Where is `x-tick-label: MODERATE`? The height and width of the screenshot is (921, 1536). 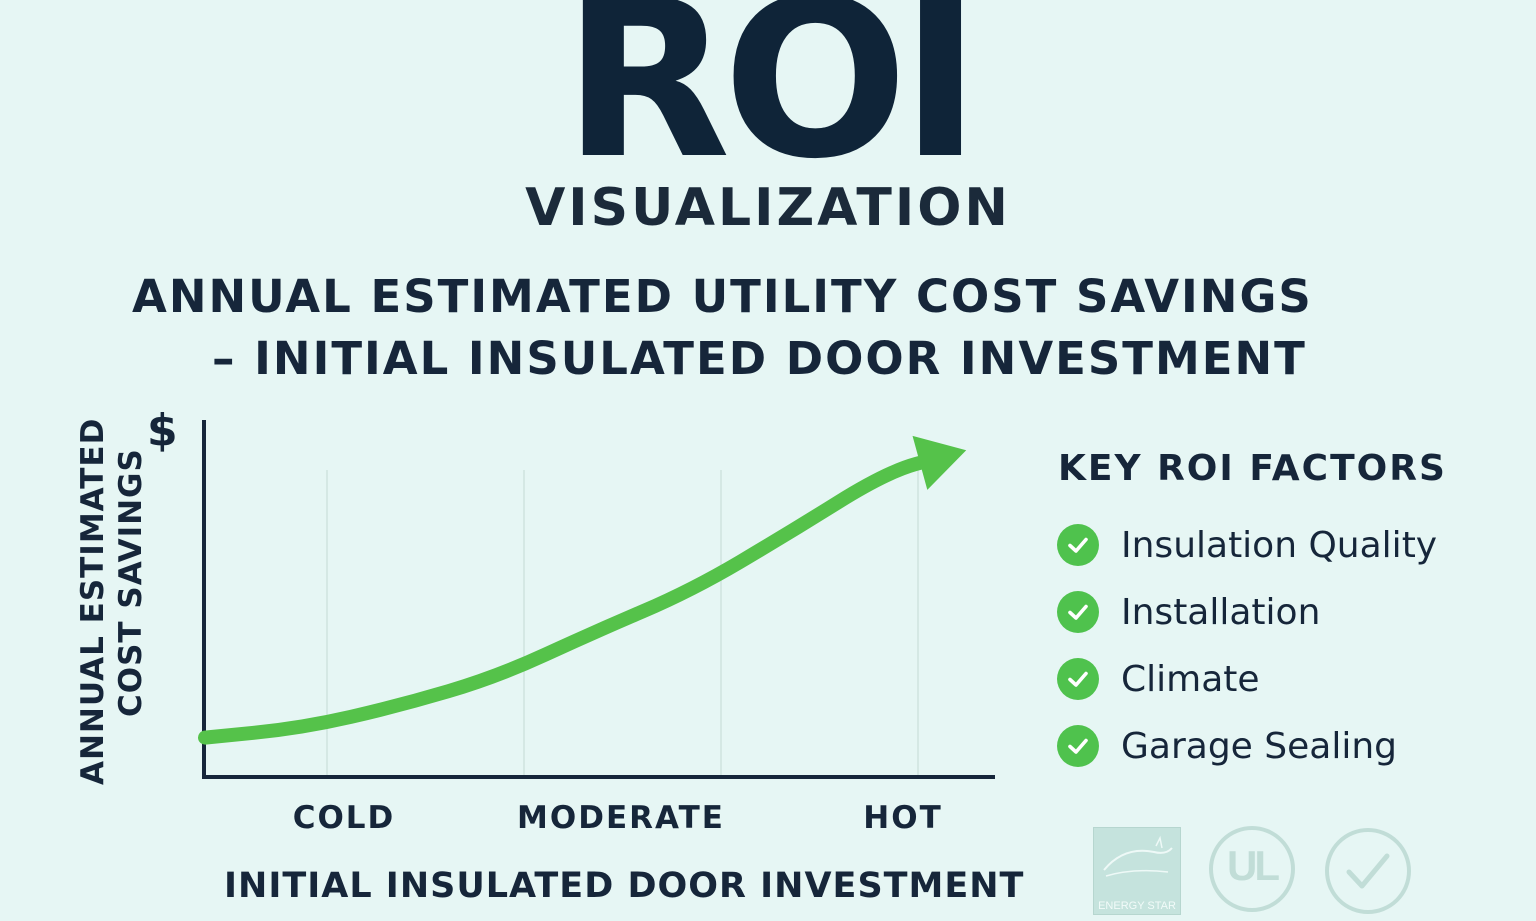 x-tick-label: MODERATE is located at coordinates (621, 818).